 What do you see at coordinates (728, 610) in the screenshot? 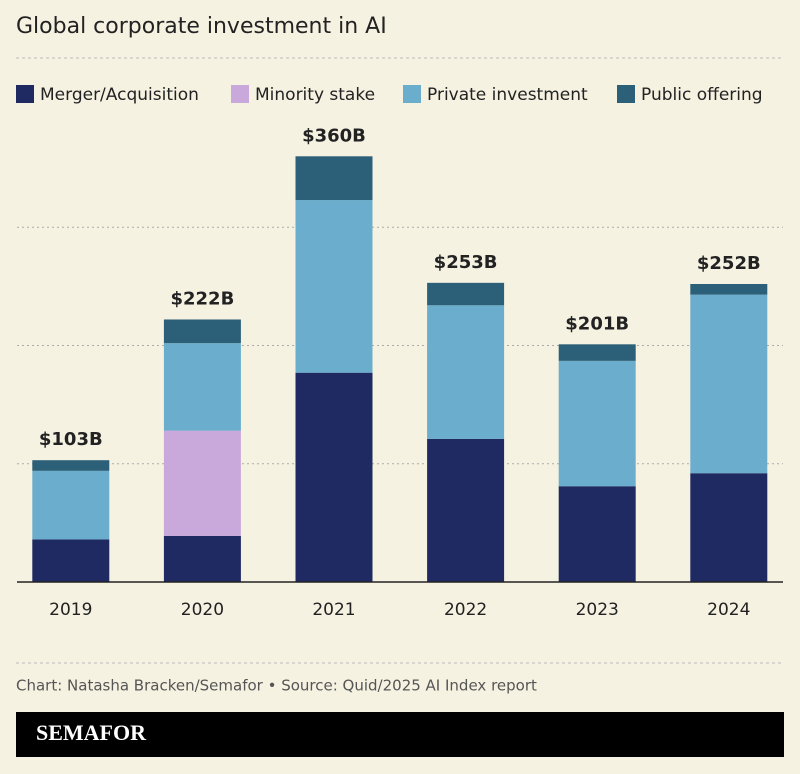
I see `x-tick-label: 2024` at bounding box center [728, 610].